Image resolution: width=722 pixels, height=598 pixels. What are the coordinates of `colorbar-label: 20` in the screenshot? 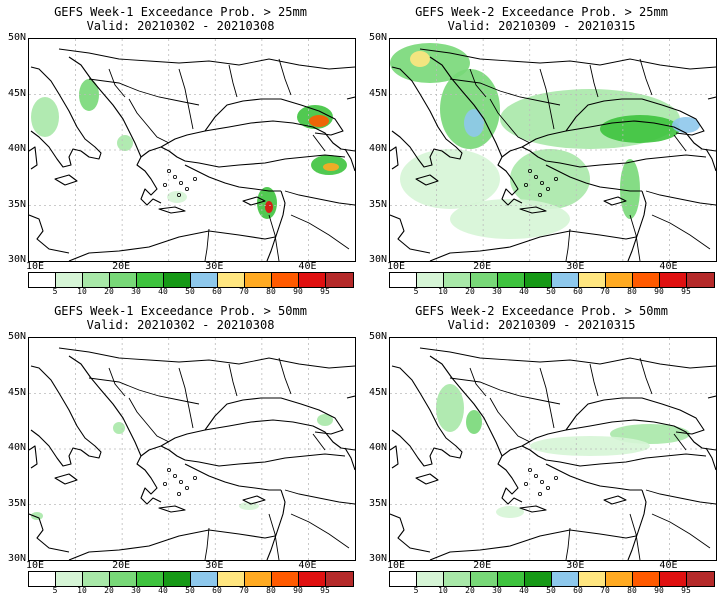 It's located at (470, 291).